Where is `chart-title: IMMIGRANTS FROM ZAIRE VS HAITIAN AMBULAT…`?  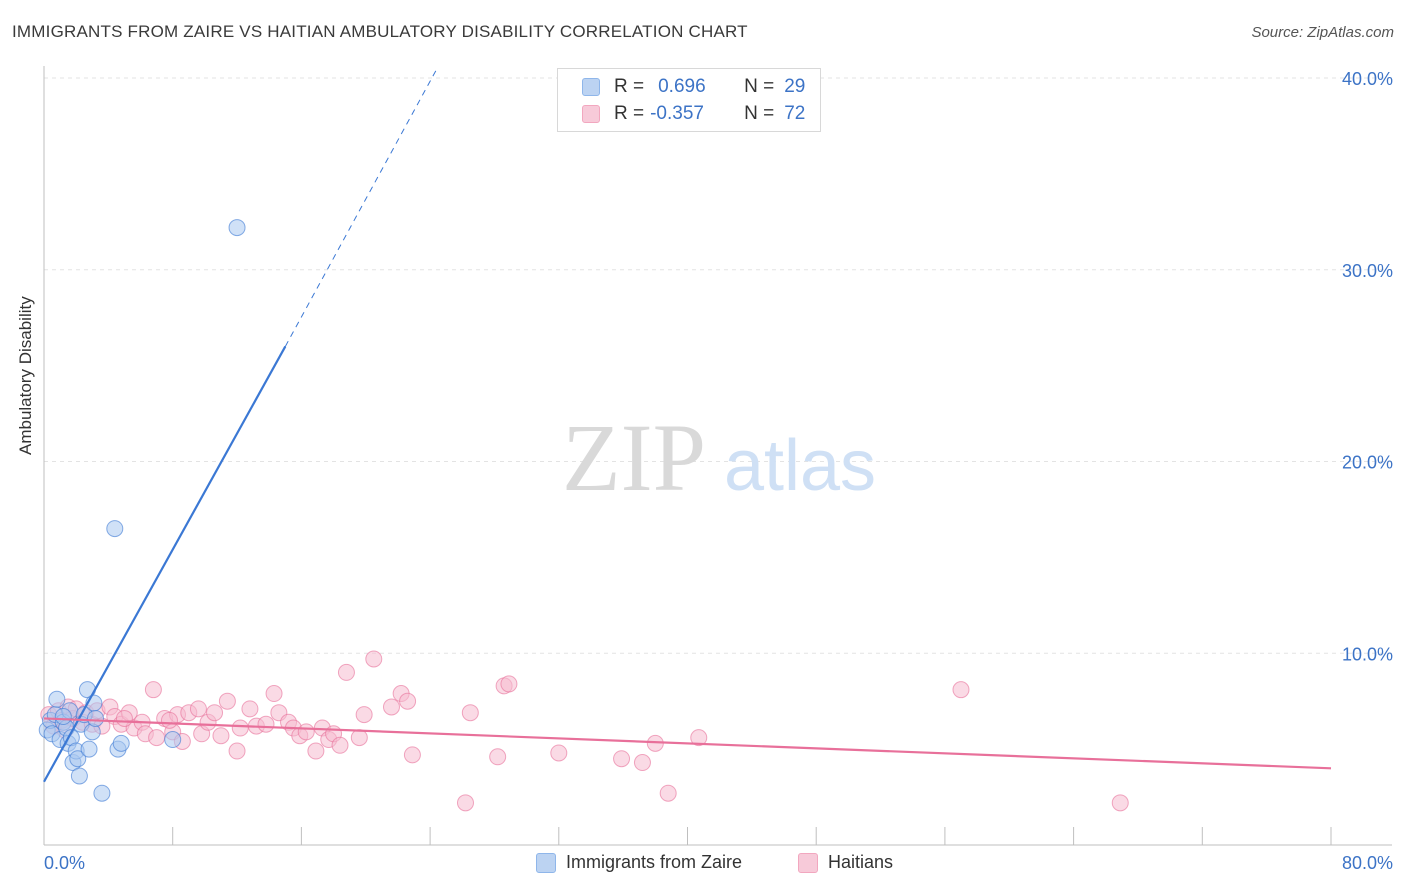
chart-title: IMMIGRANTS FROM ZAIRE VS HAITIAN AMBULAT… is located at coordinates (380, 31).